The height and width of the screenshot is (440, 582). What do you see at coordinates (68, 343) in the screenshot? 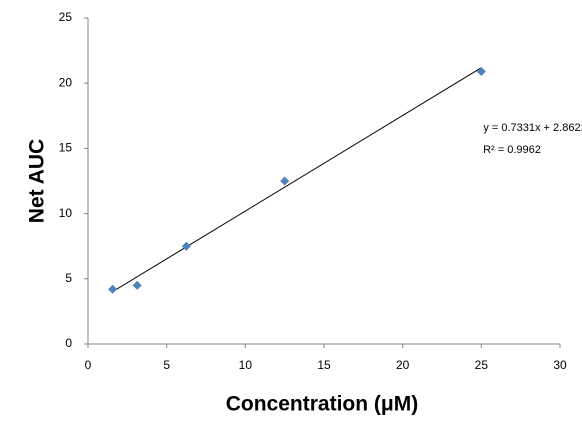
I see `y-tick-label: 0` at bounding box center [68, 343].